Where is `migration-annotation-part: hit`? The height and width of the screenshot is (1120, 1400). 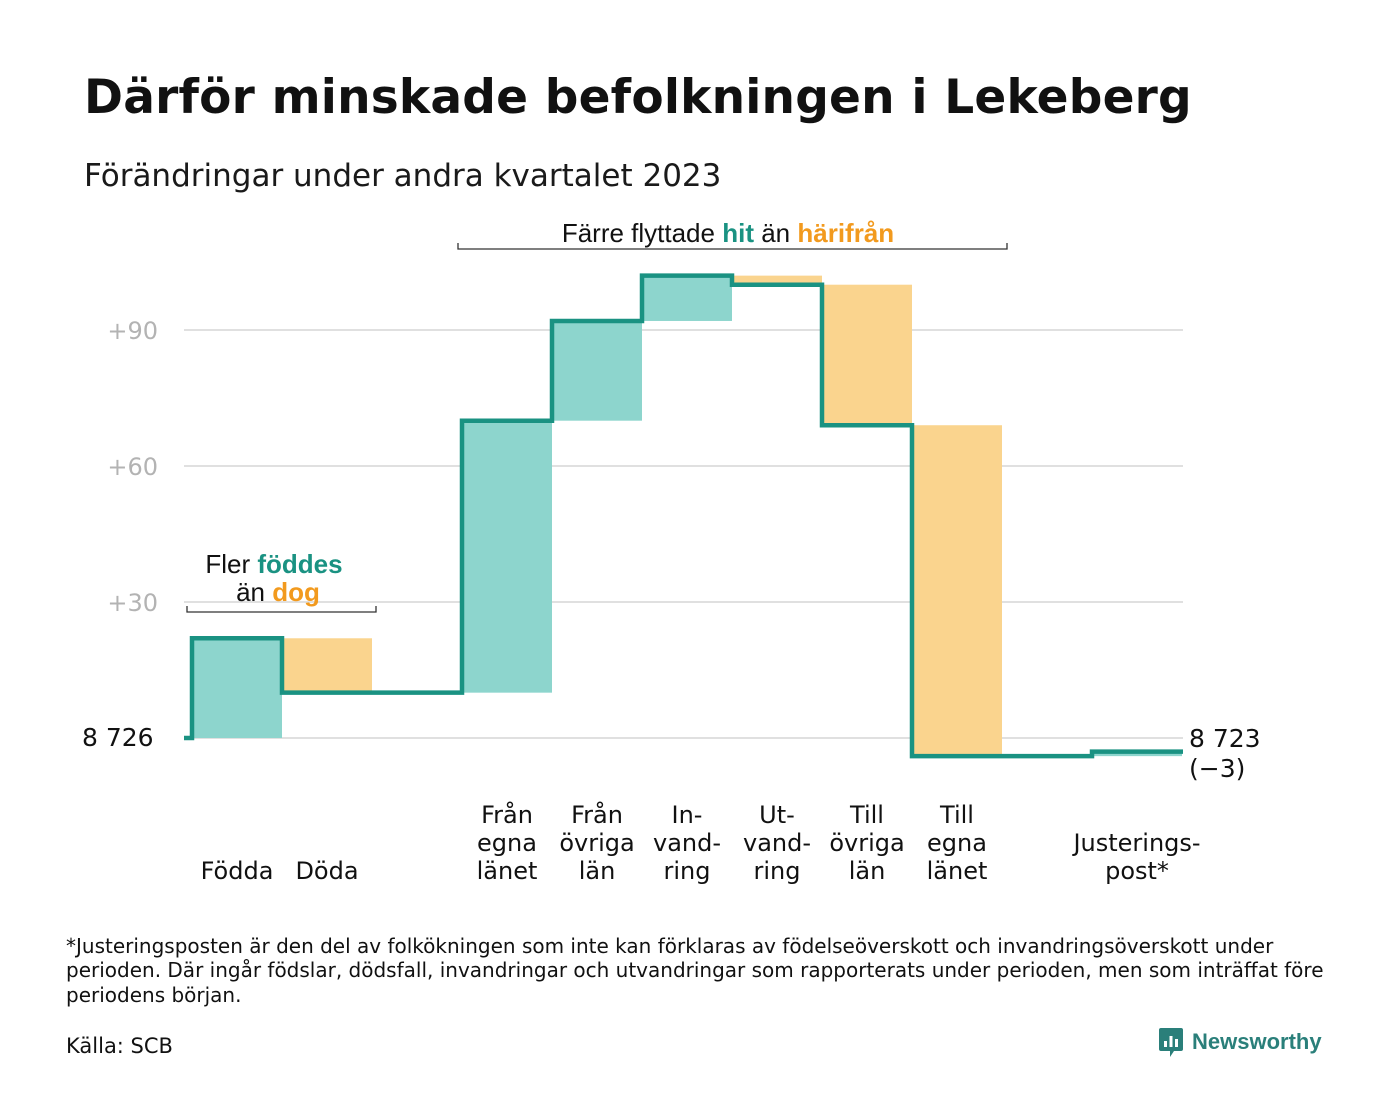 migration-annotation-part: hit is located at coordinates (738, 233).